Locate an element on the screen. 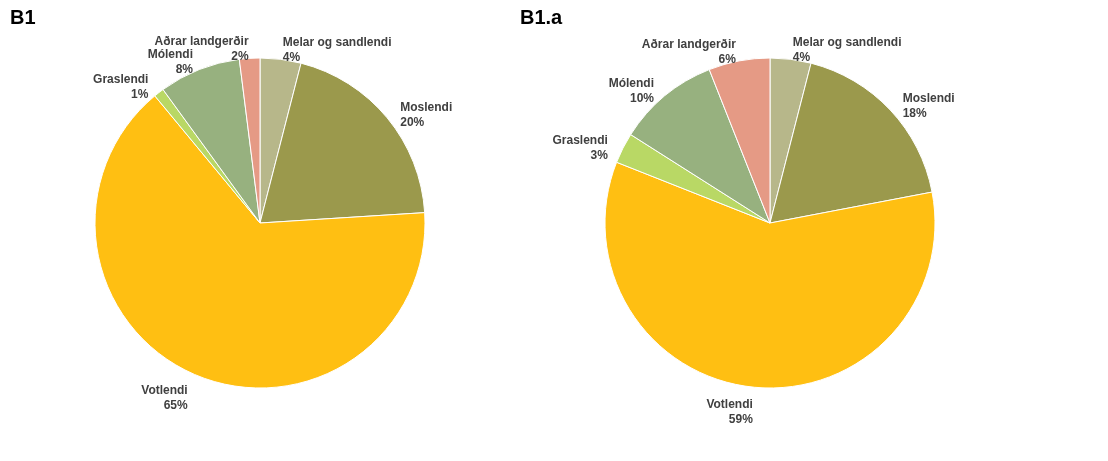  data-label: 18% is located at coordinates (915, 113).